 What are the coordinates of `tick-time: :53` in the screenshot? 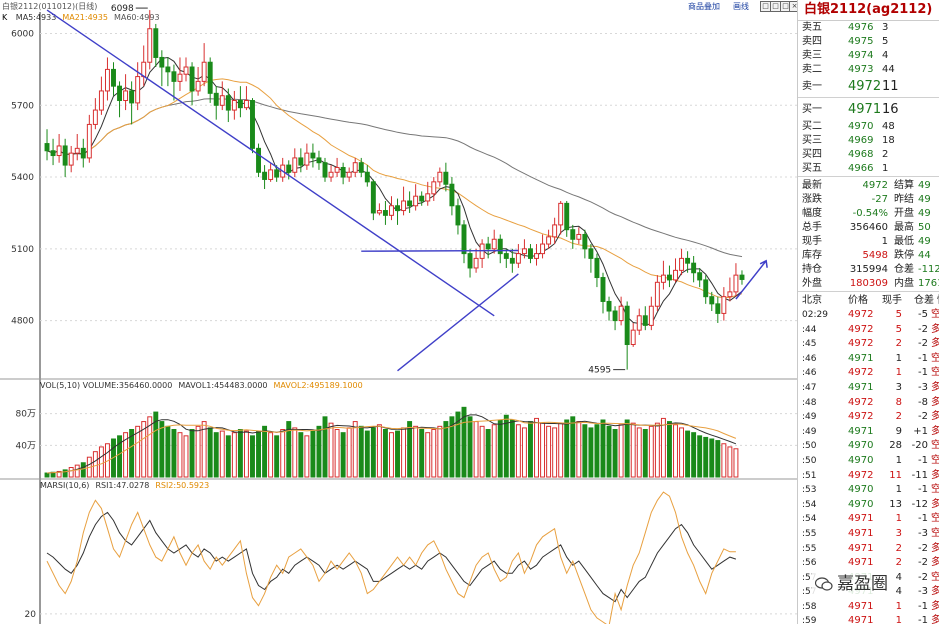 It's located at (809, 490).